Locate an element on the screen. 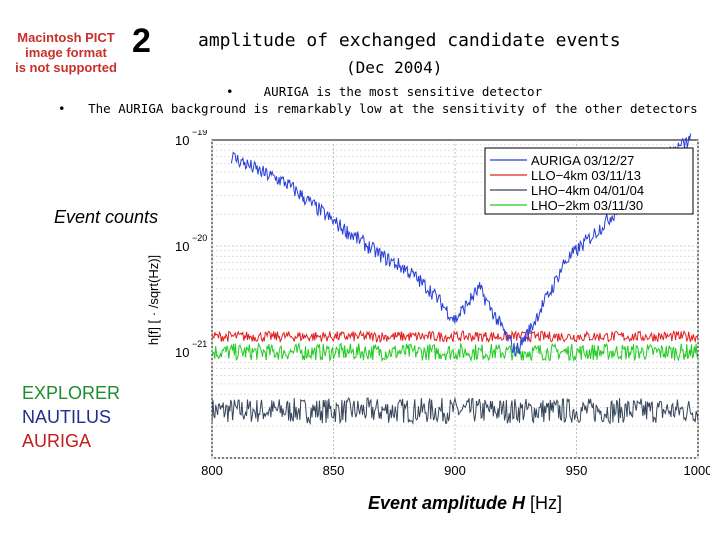 The image size is (720, 540). x-tick-label: 950 is located at coordinates (577, 470).